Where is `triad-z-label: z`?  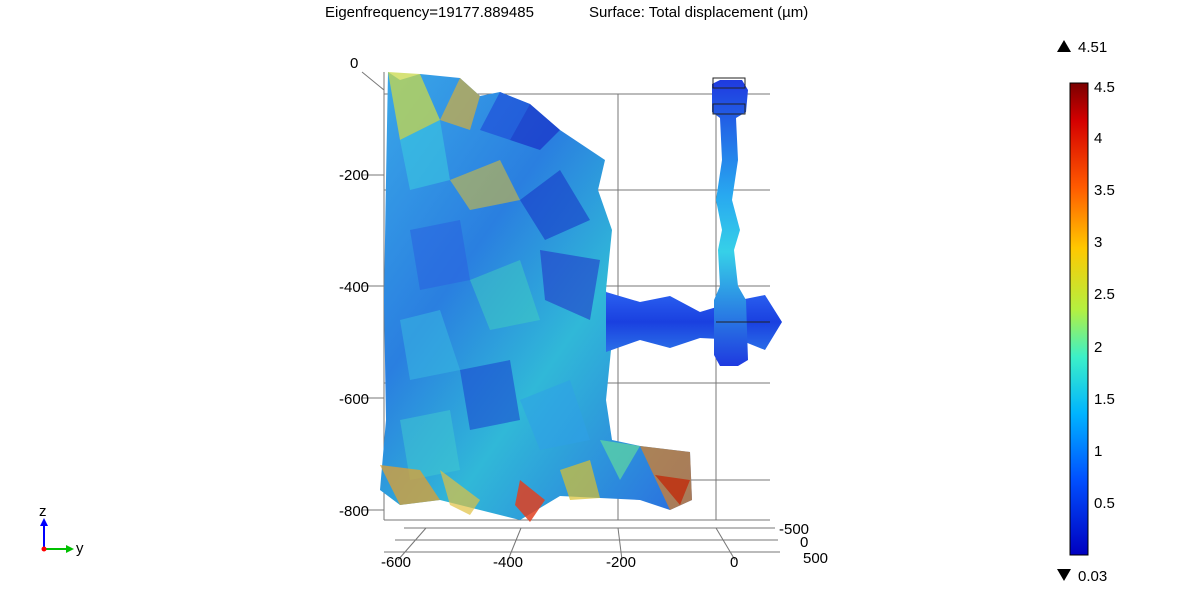 triad-z-label: z is located at coordinates (43, 511).